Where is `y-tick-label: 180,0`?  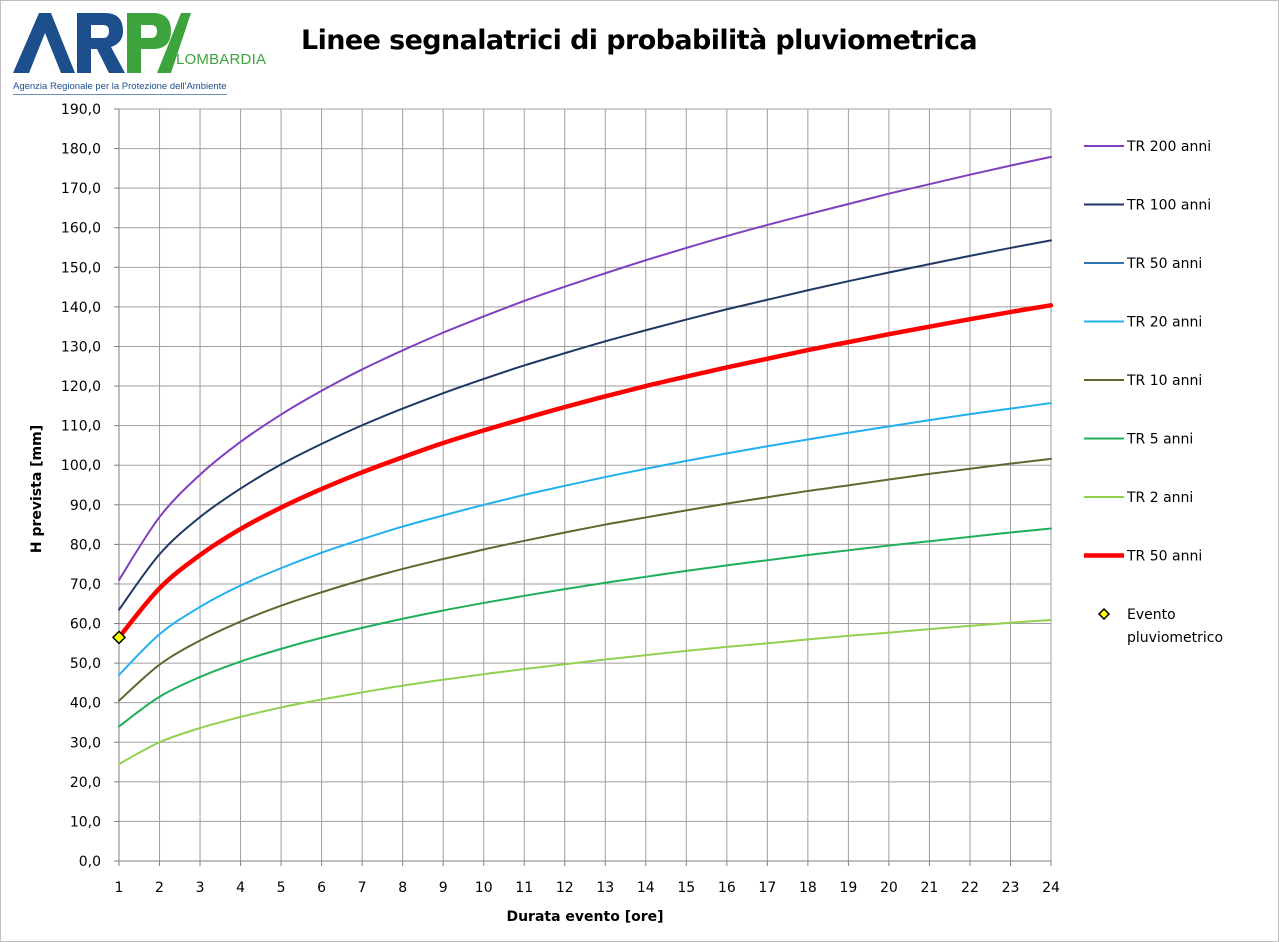
y-tick-label: 180,0 is located at coordinates (81, 150).